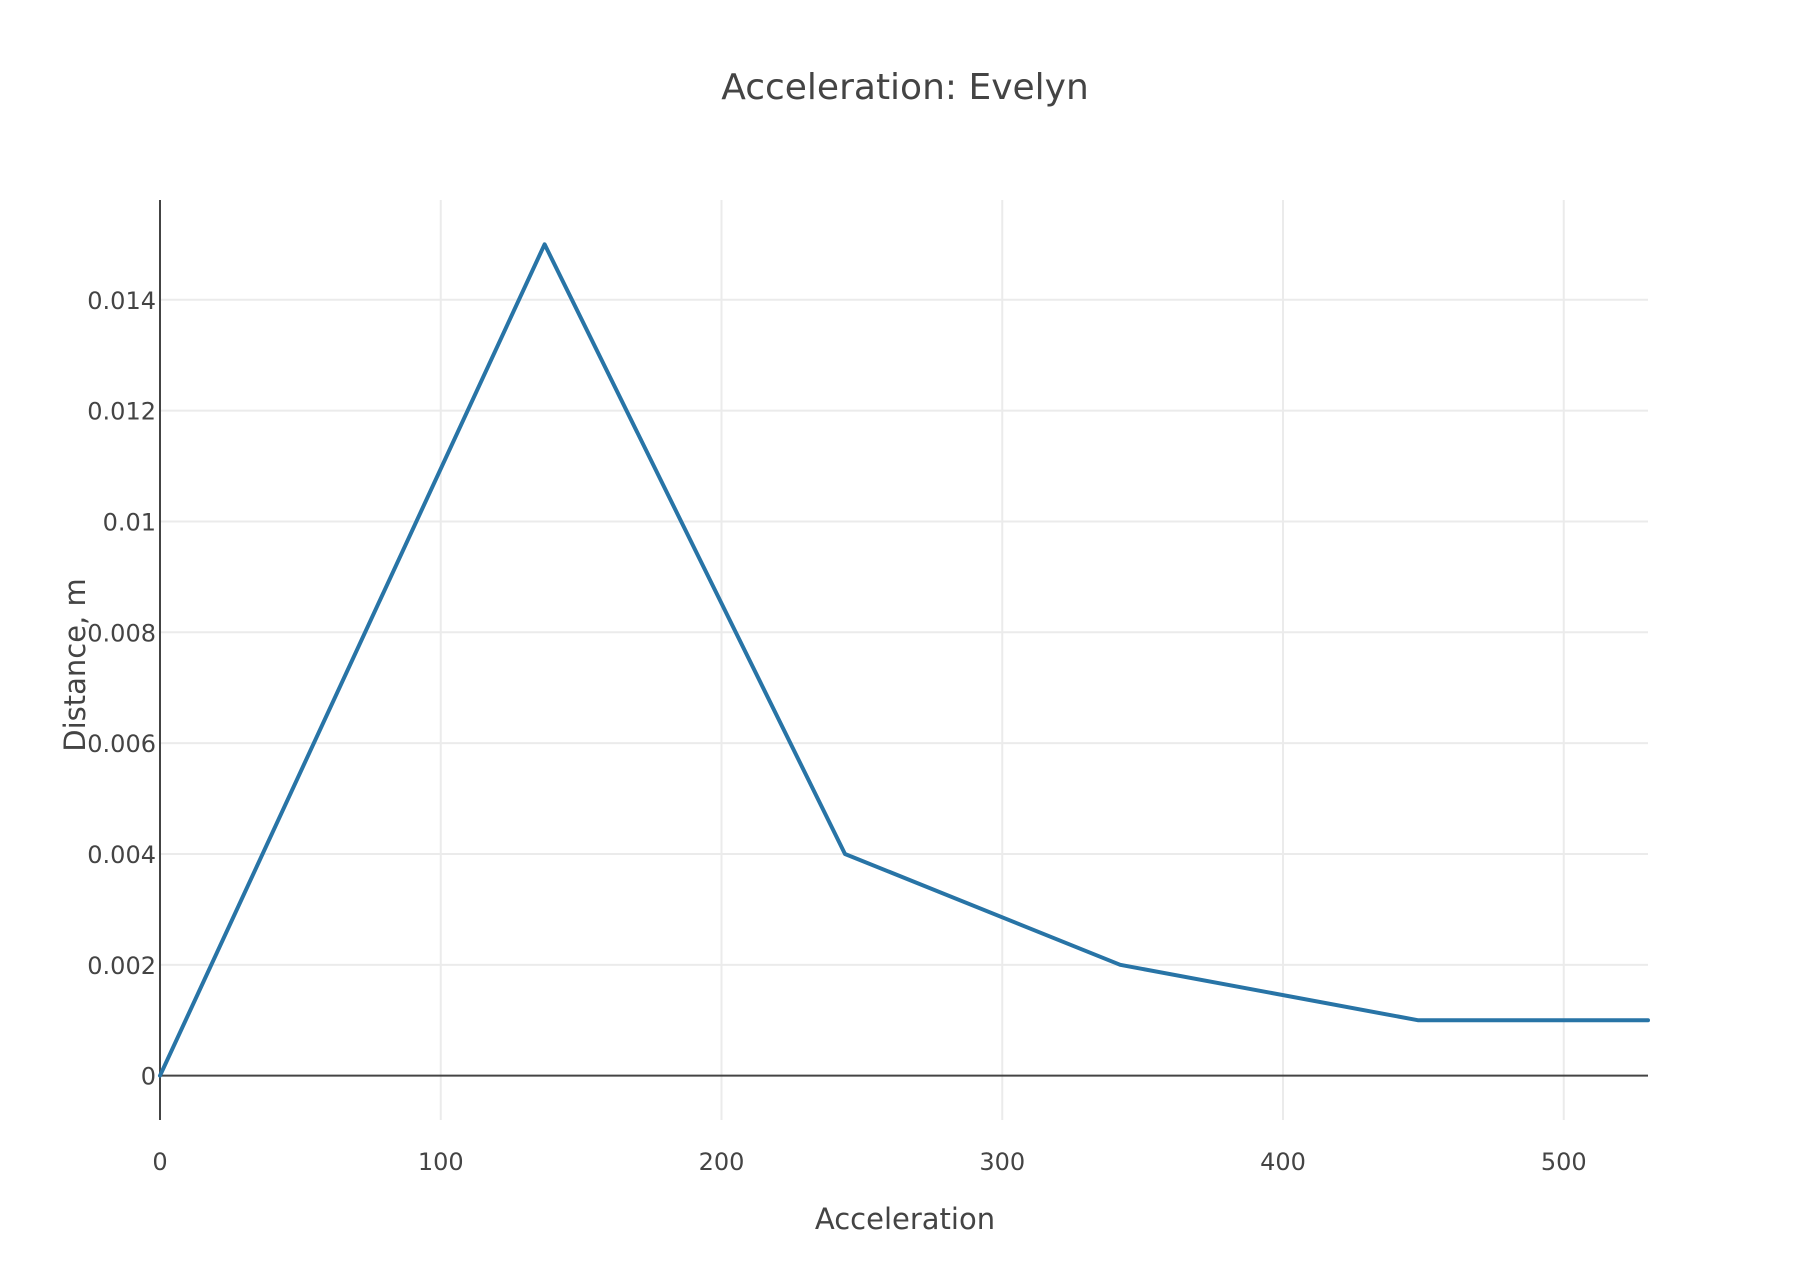  What do you see at coordinates (121, 855) in the screenshot?
I see `y-tick-label: 0.004` at bounding box center [121, 855].